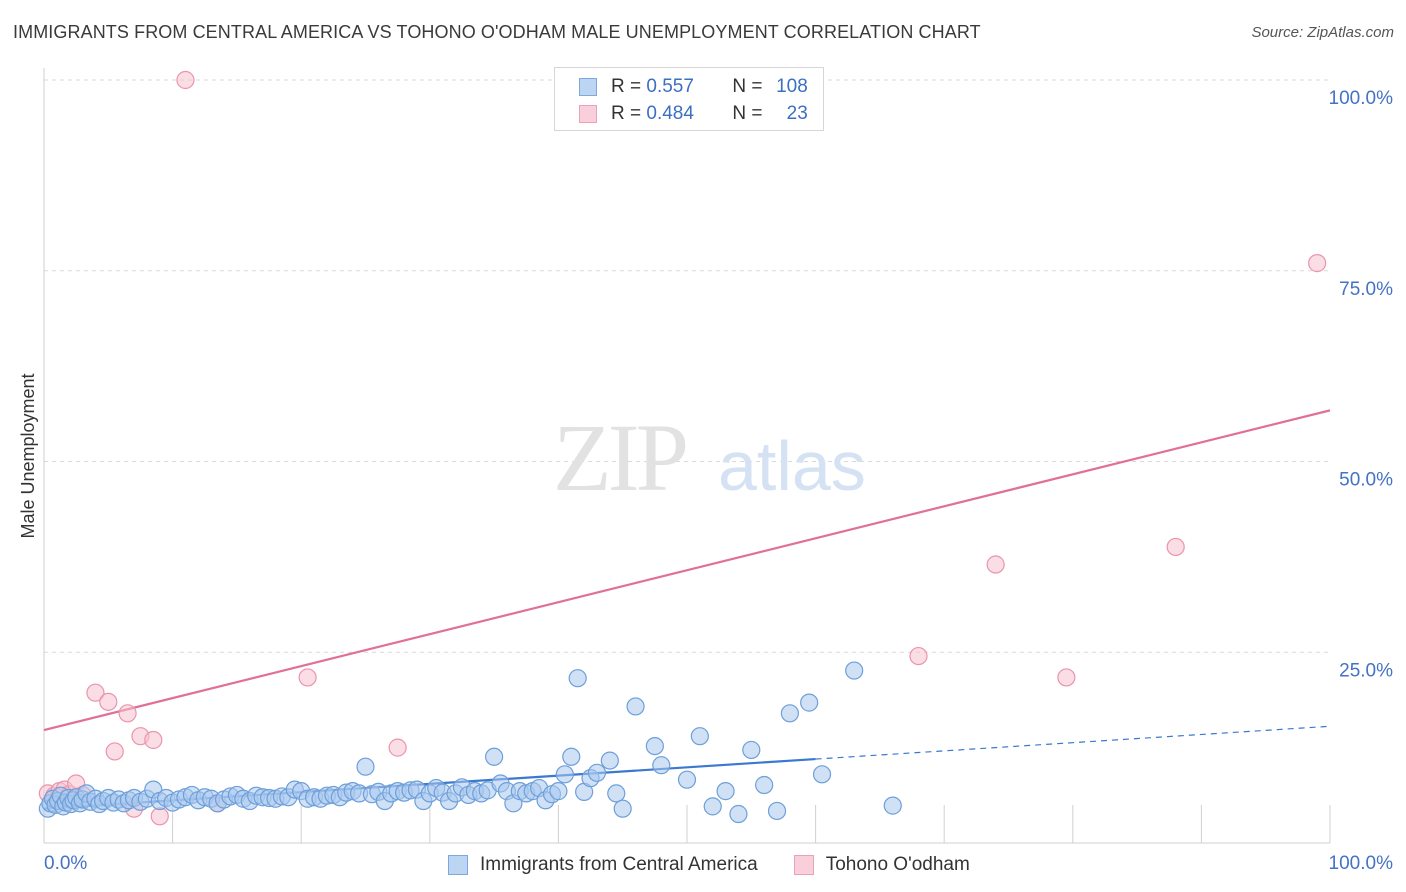 Image resolution: width=1406 pixels, height=892 pixels. What do you see at coordinates (588, 87) in the screenshot?
I see `legend-swatch-blue` at bounding box center [588, 87].